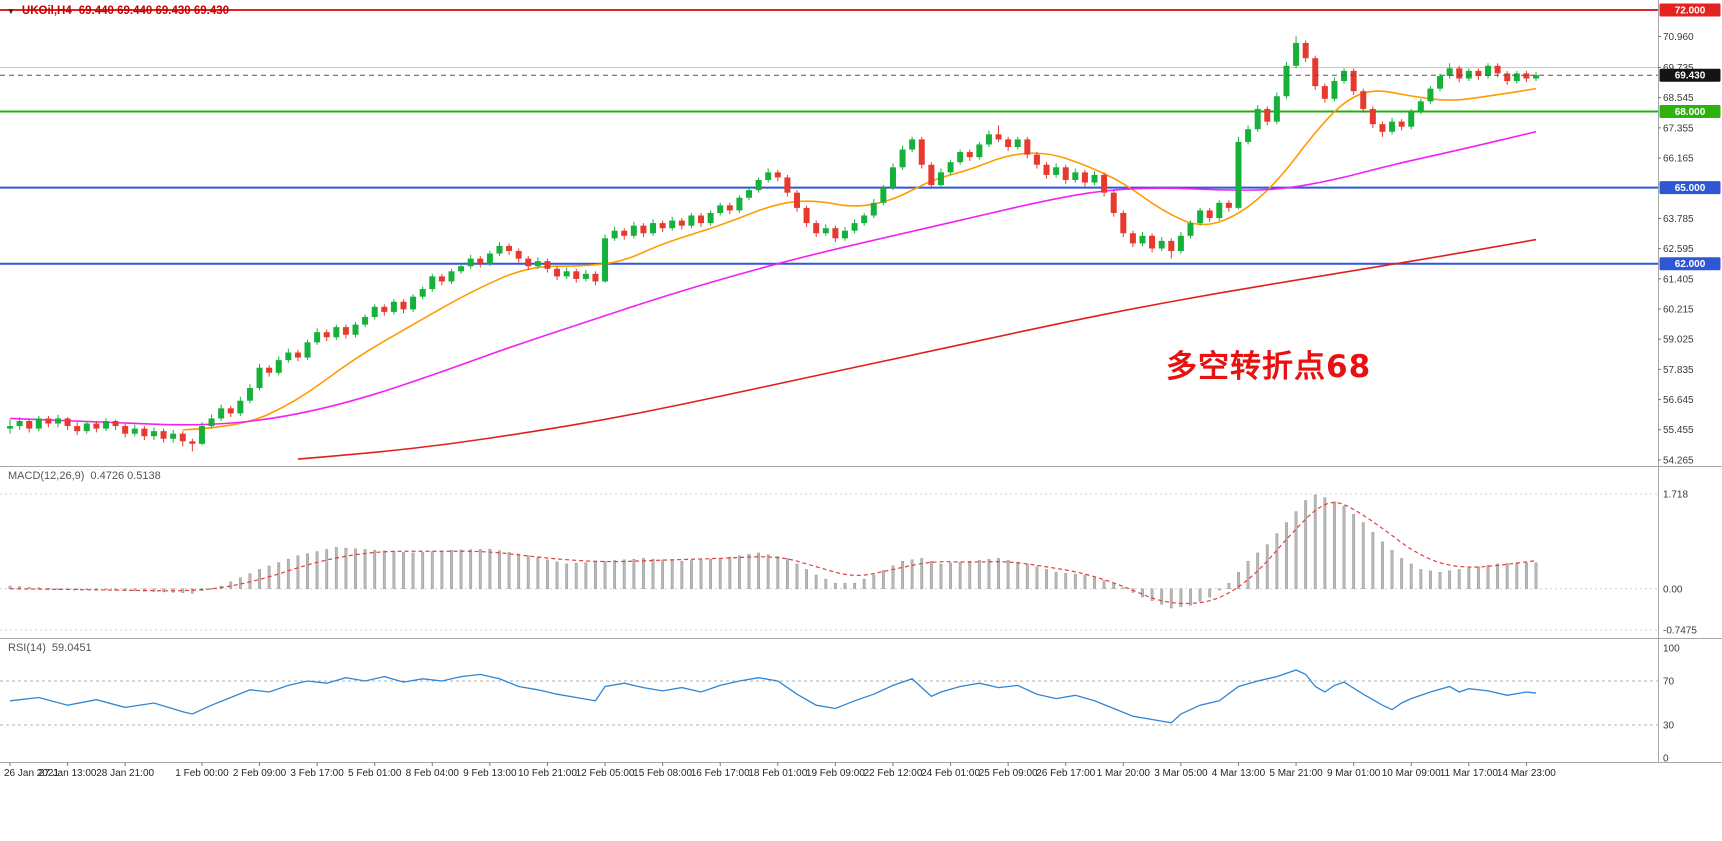 The image size is (1722, 841). I want to click on ohlc-quote-values: 69.440 69.440 69.430 69.430, so click(154, 11).